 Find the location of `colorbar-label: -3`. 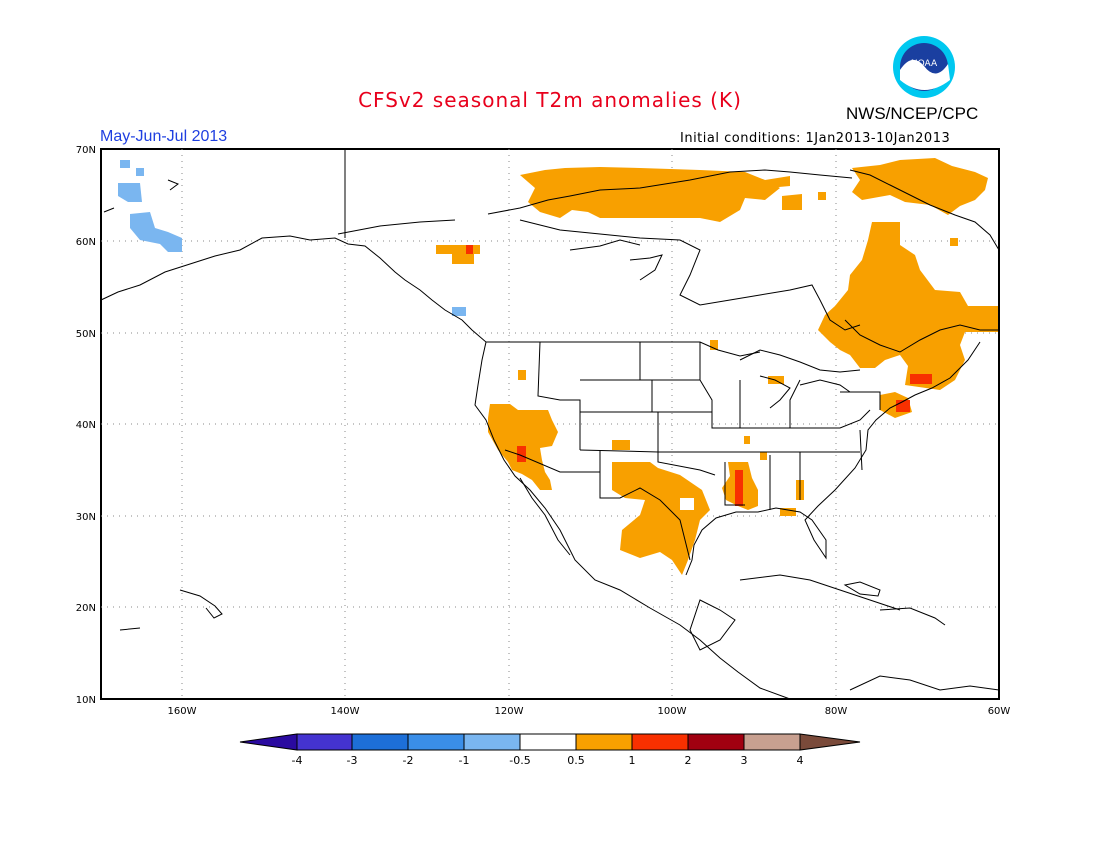

colorbar-label: -3 is located at coordinates (352, 760).